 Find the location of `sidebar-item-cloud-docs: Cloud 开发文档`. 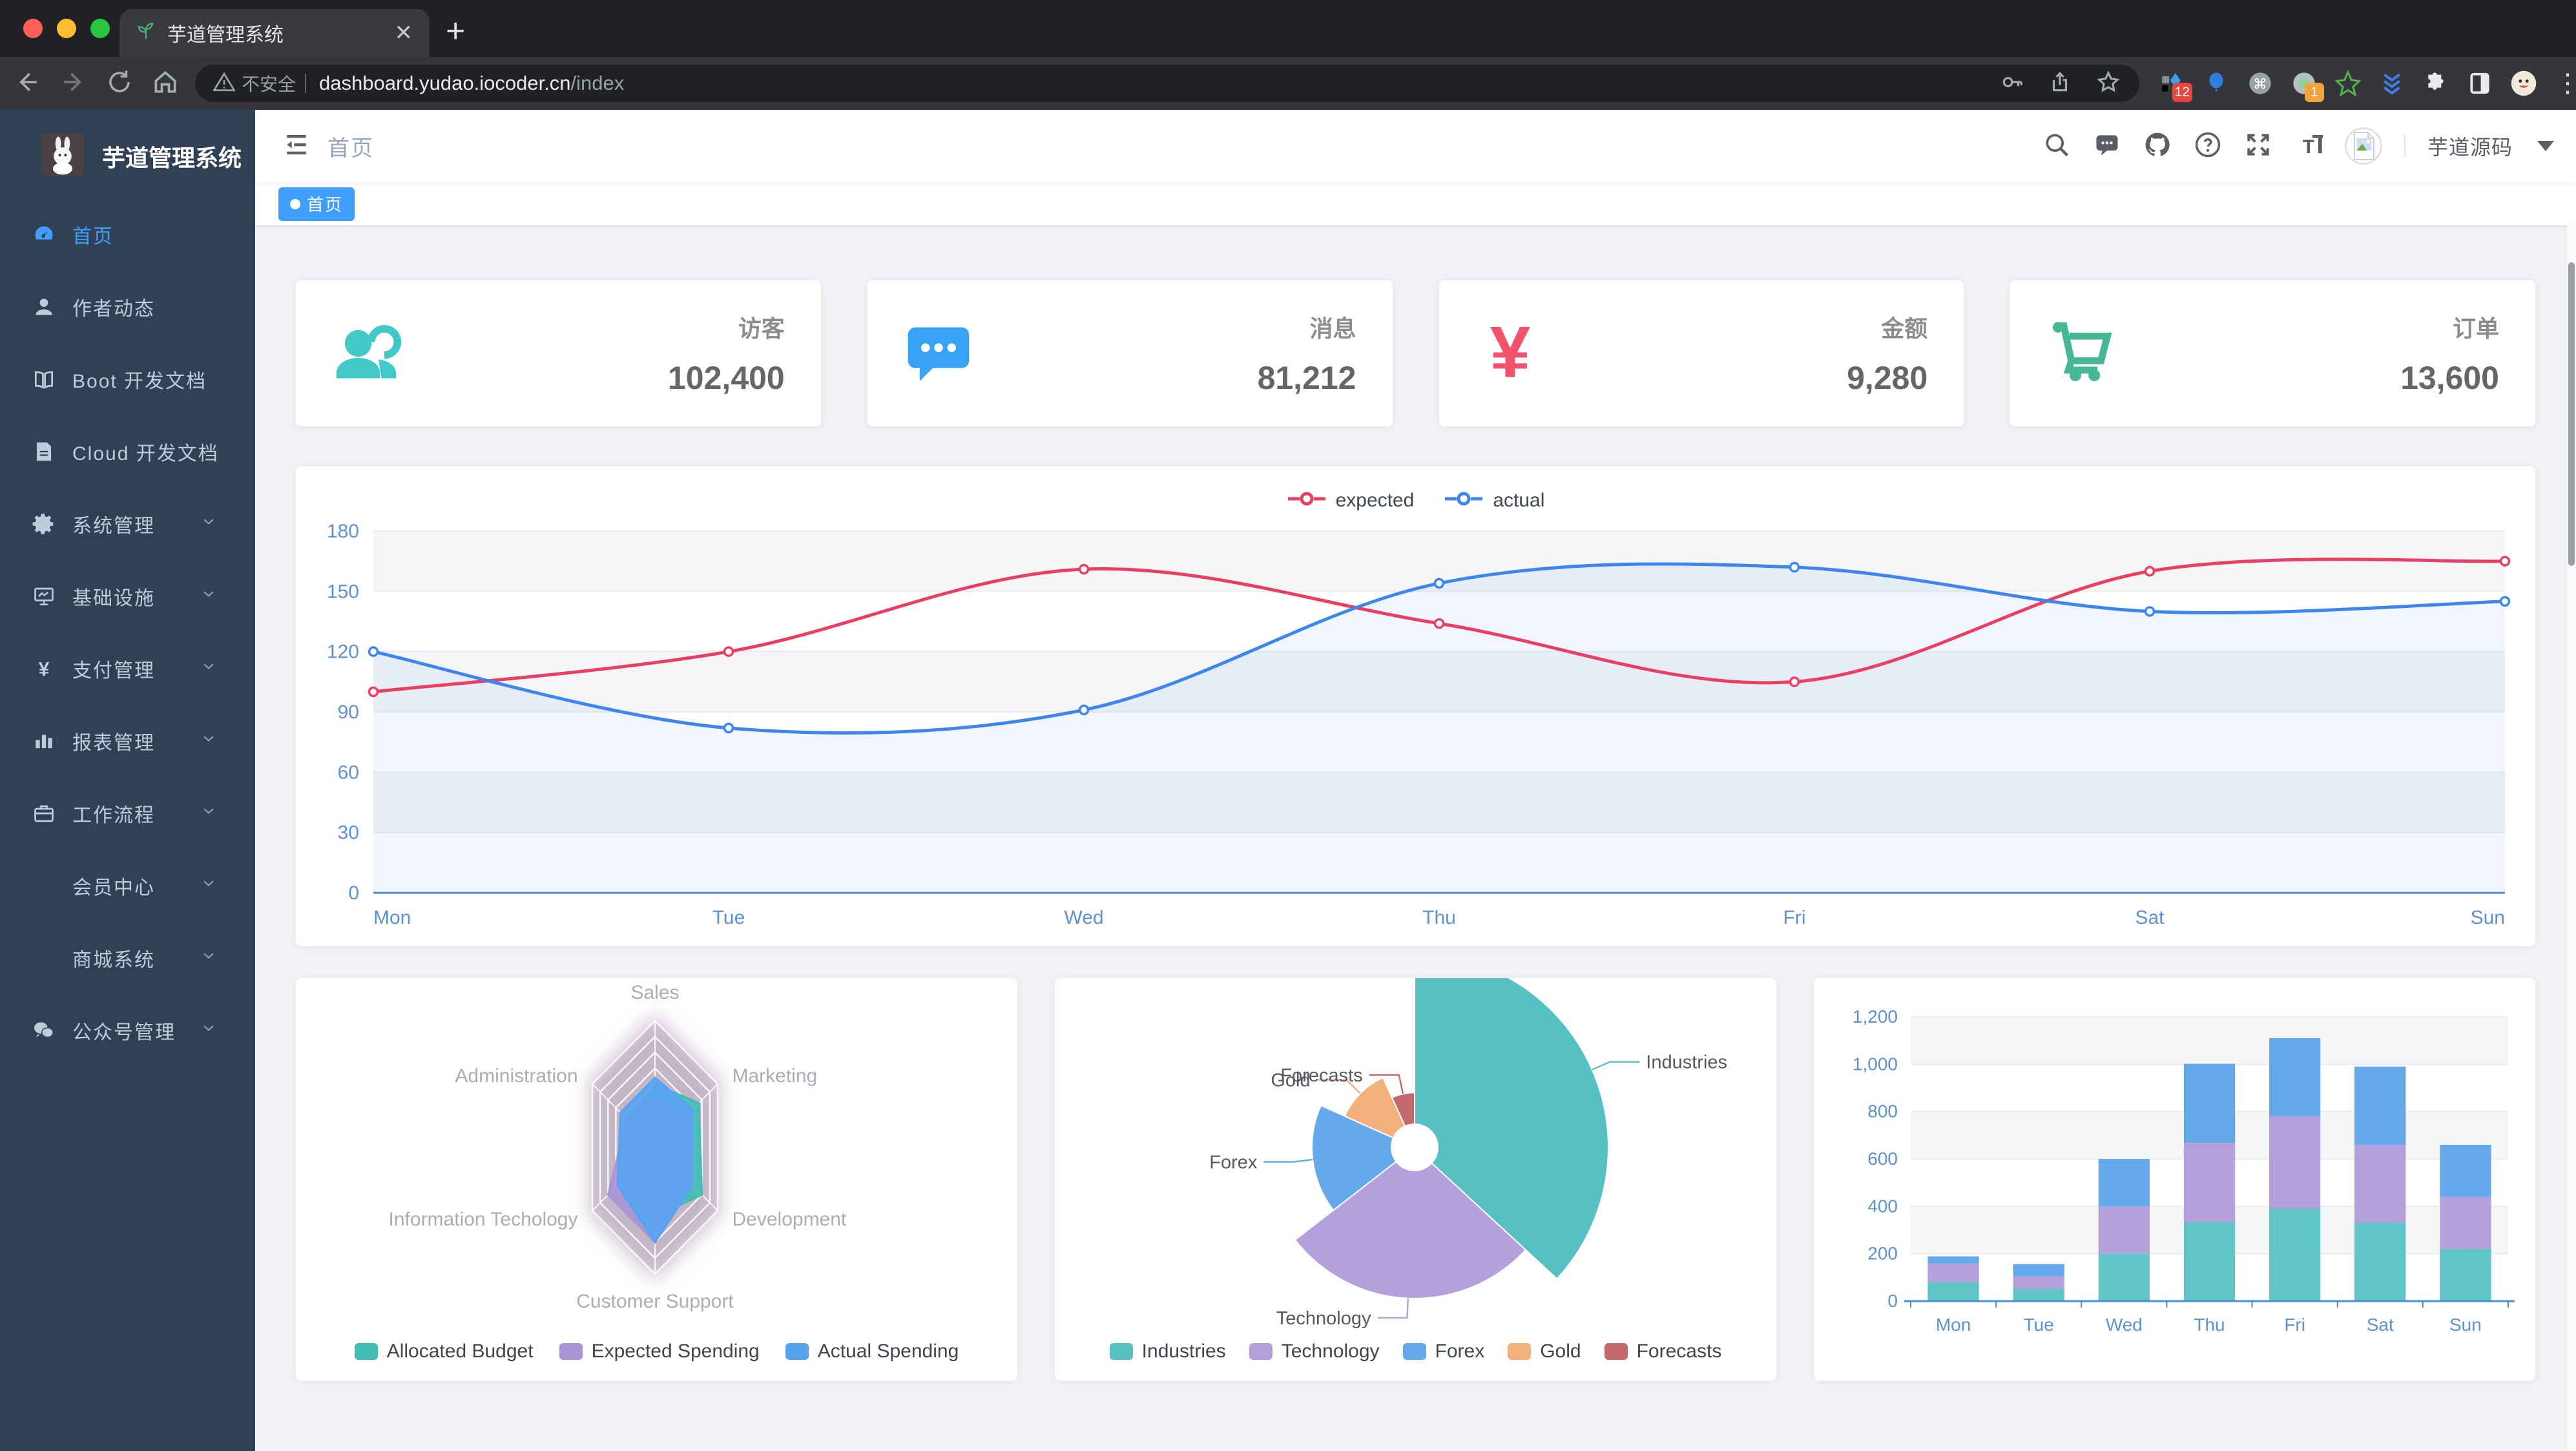

sidebar-item-cloud-docs: Cloud 开发文档 is located at coordinates (127, 451).